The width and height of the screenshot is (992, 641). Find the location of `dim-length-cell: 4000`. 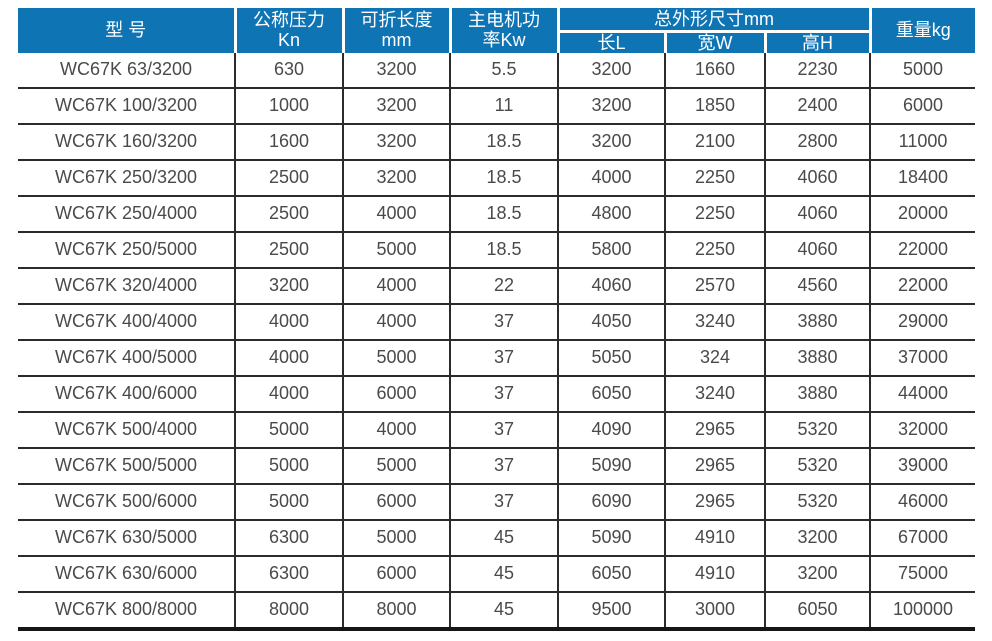

dim-length-cell: 4000 is located at coordinates (611, 178).